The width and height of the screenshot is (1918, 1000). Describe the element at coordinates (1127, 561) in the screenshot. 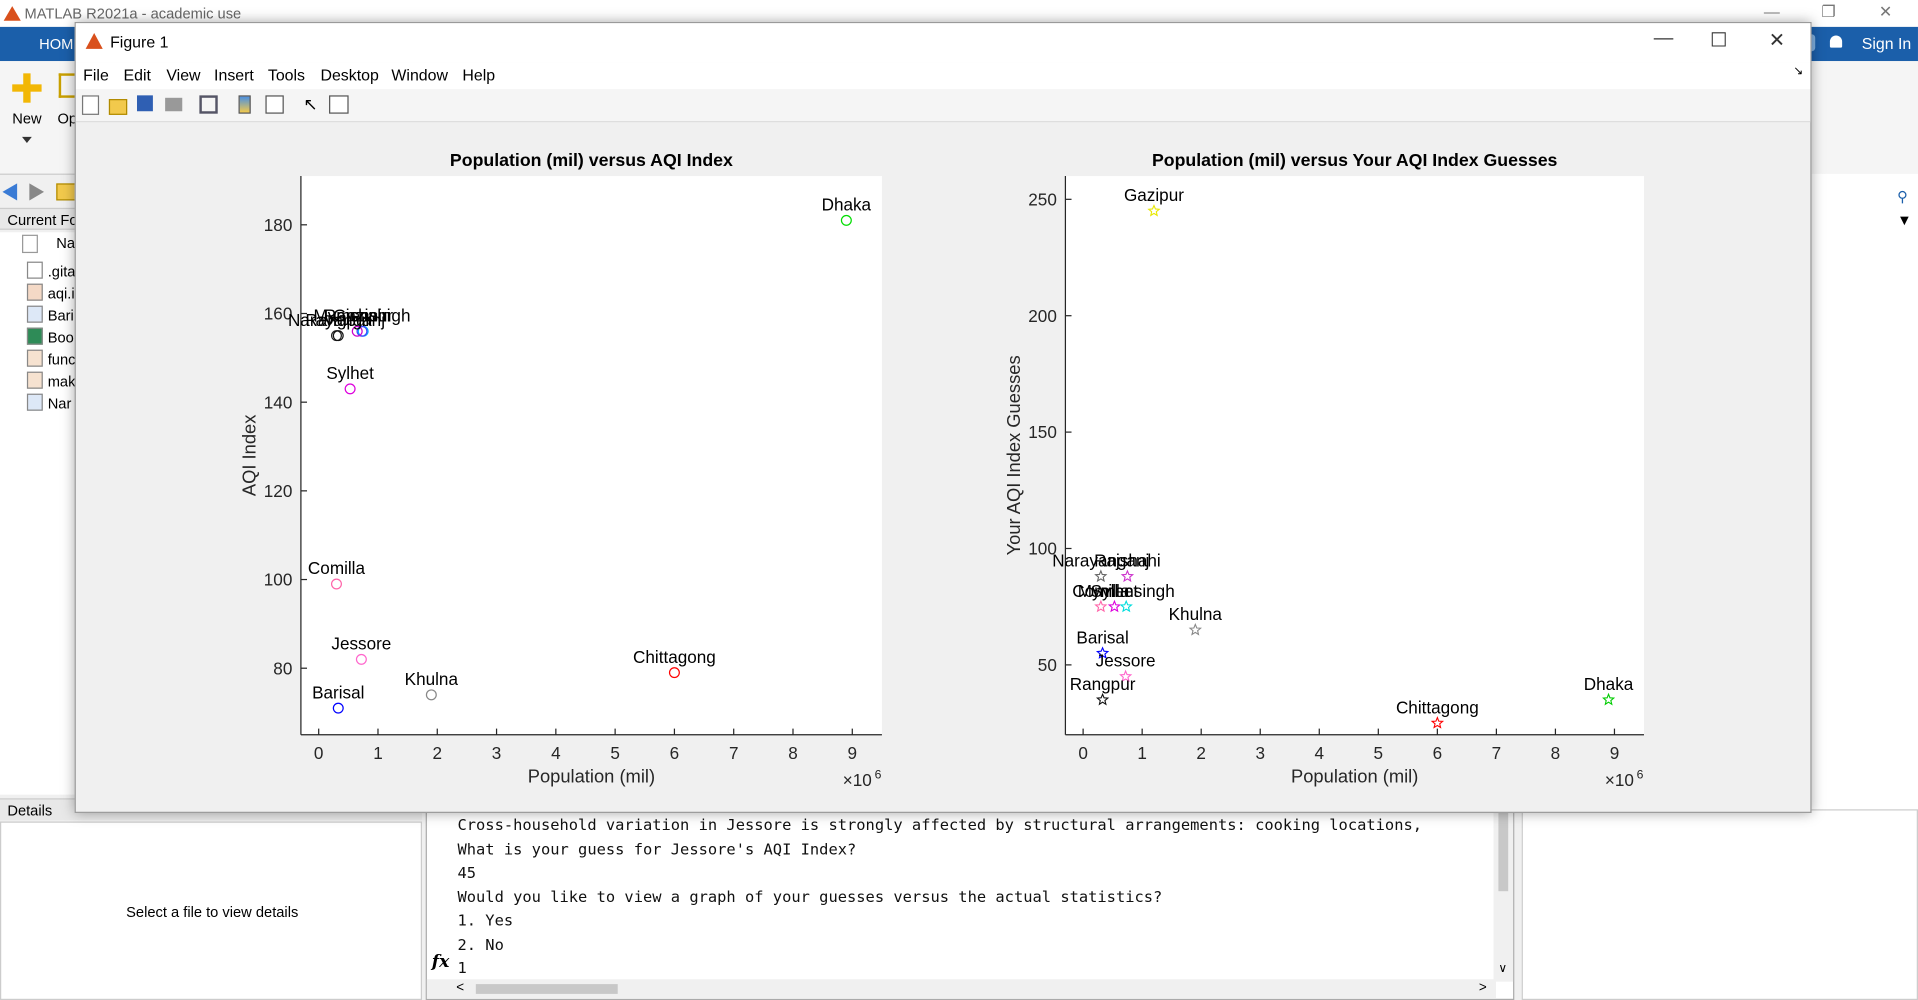

I see `point-label: Rajshahi` at that location.